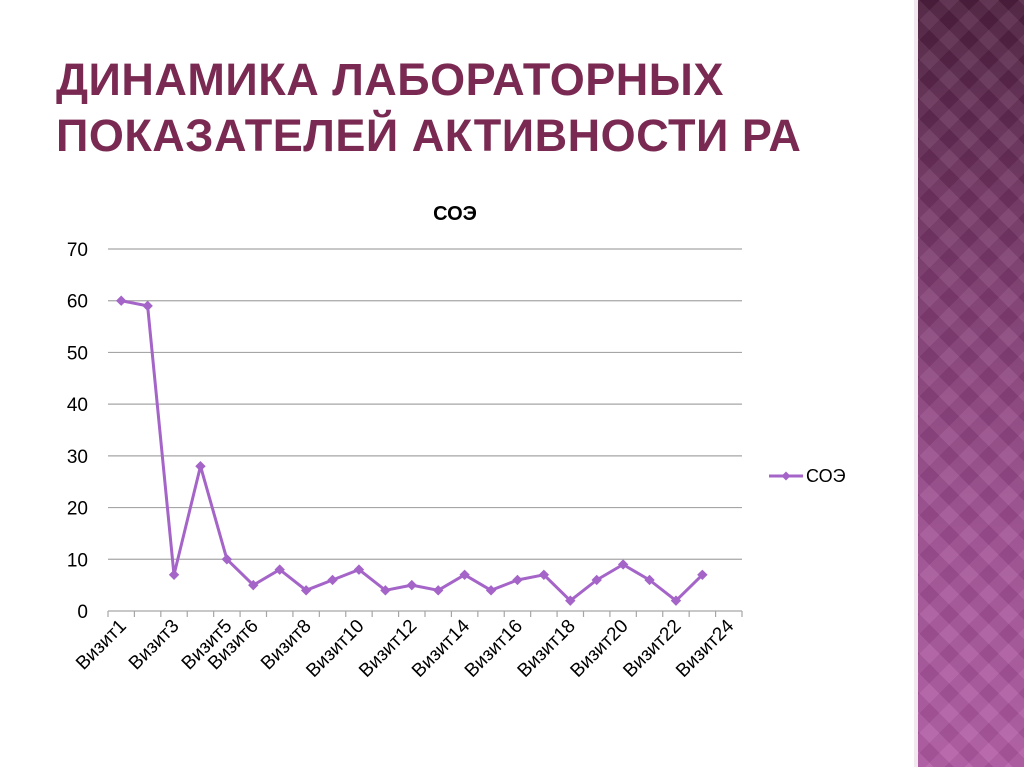 This screenshot has width=1024, height=767. I want to click on y-tick-label: 70, so click(77, 250).